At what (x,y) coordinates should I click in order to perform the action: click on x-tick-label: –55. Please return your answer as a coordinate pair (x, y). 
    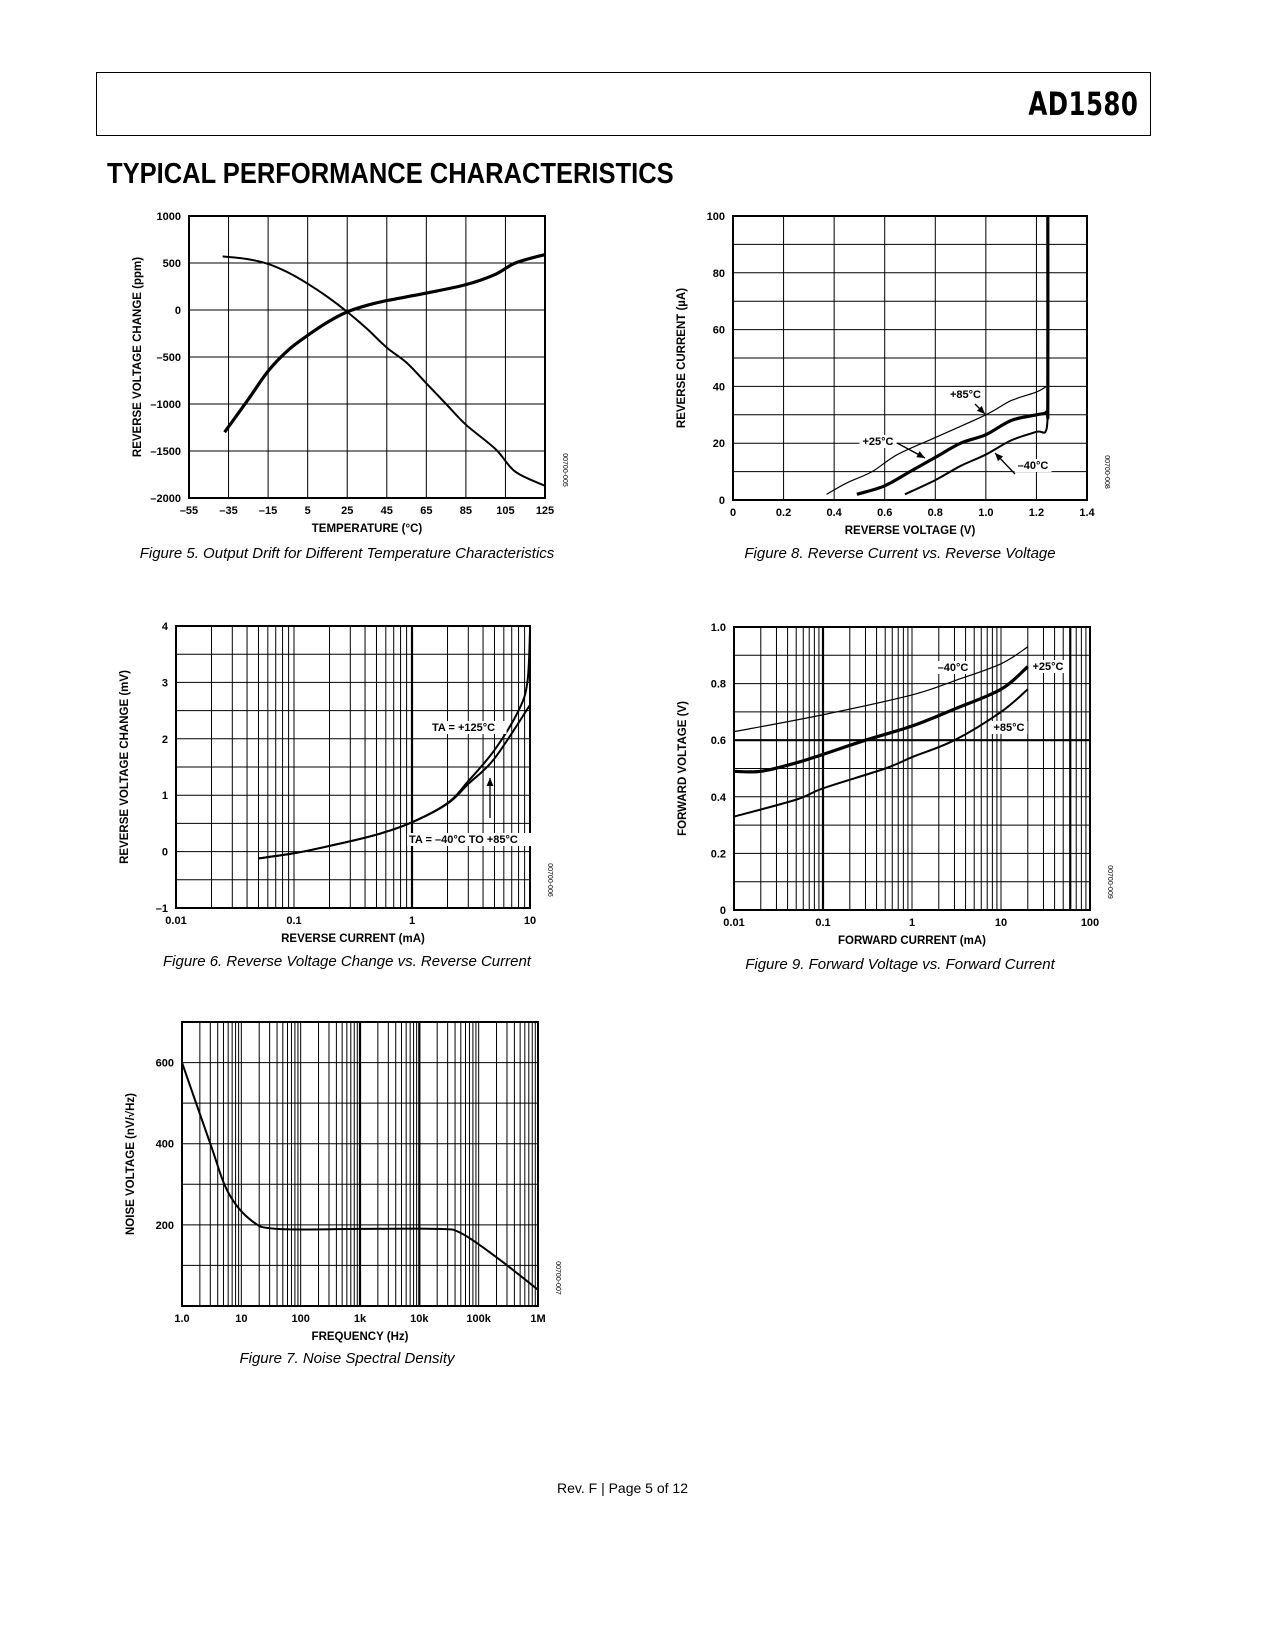
    Looking at the image, I should click on (189, 511).